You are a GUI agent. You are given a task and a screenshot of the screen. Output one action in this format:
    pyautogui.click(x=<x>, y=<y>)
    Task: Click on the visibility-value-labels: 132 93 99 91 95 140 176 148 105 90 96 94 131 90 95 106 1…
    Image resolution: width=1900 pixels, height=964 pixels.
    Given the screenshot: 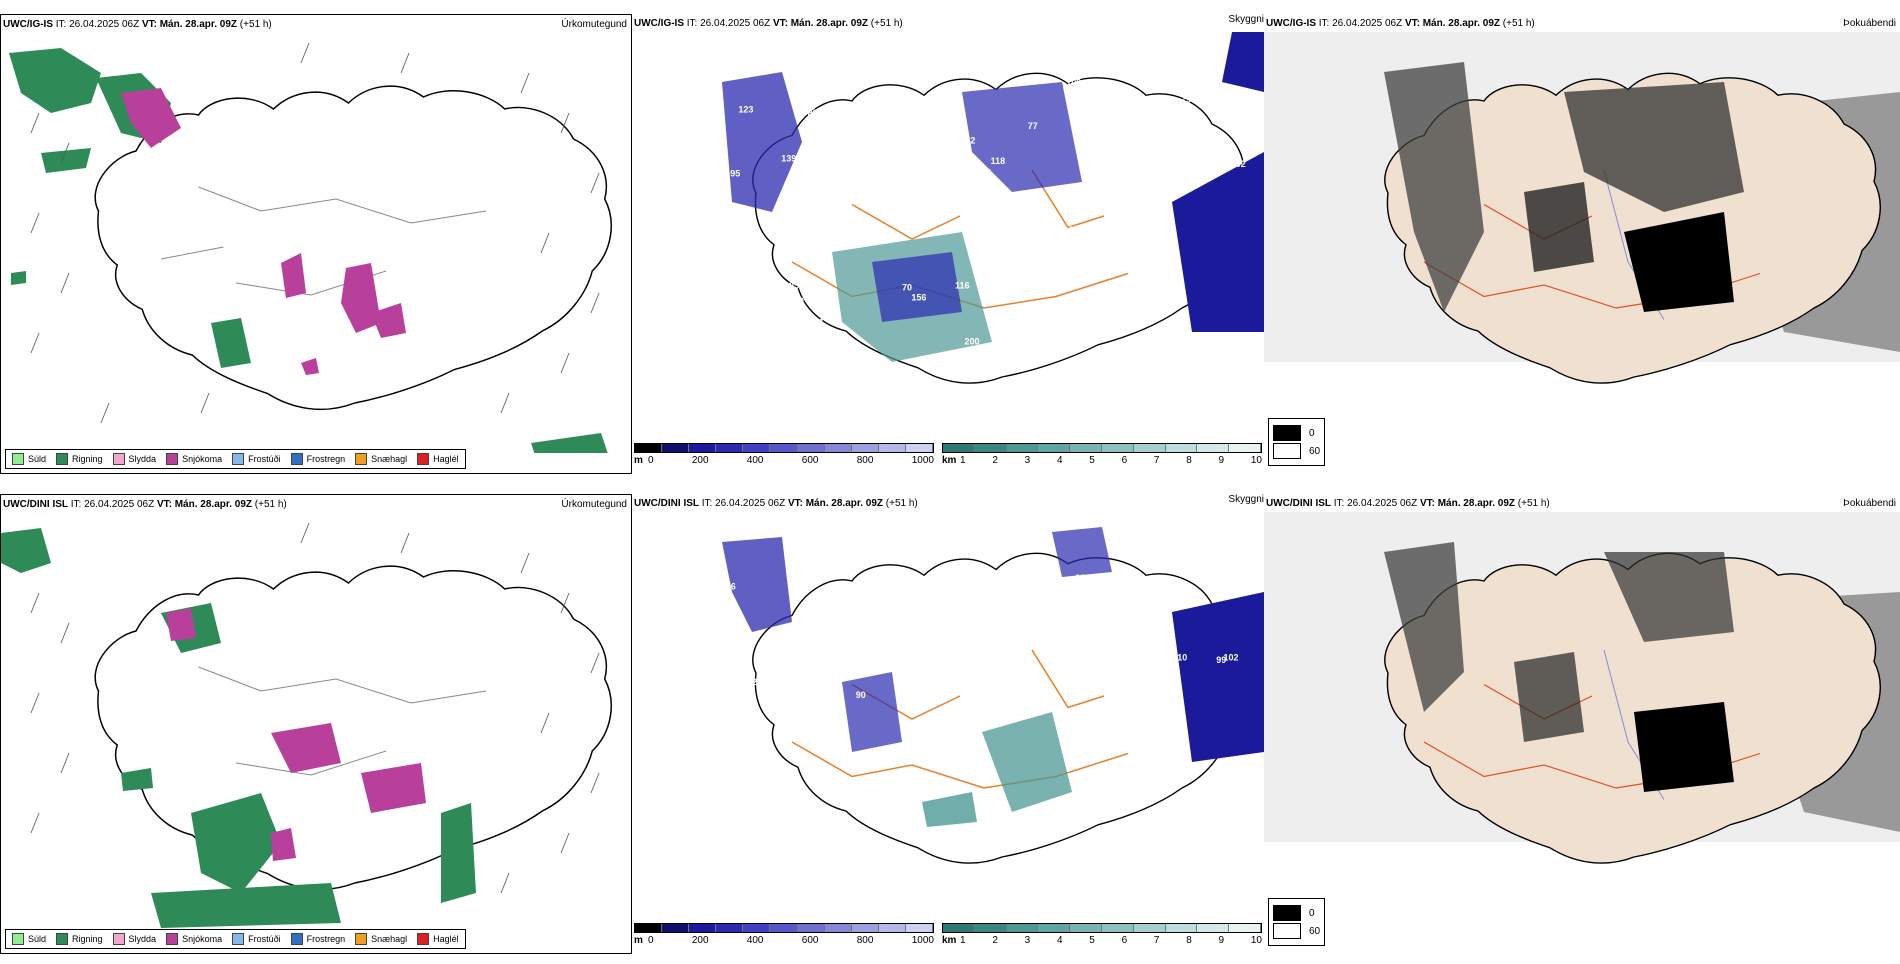 What is the action you would take?
    pyautogui.click(x=969, y=685)
    